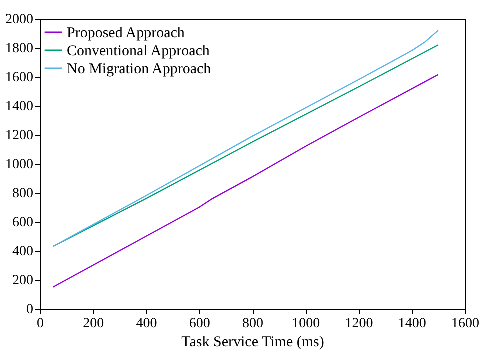  What do you see at coordinates (30, 310) in the screenshot?
I see `y-tick-label: 0` at bounding box center [30, 310].